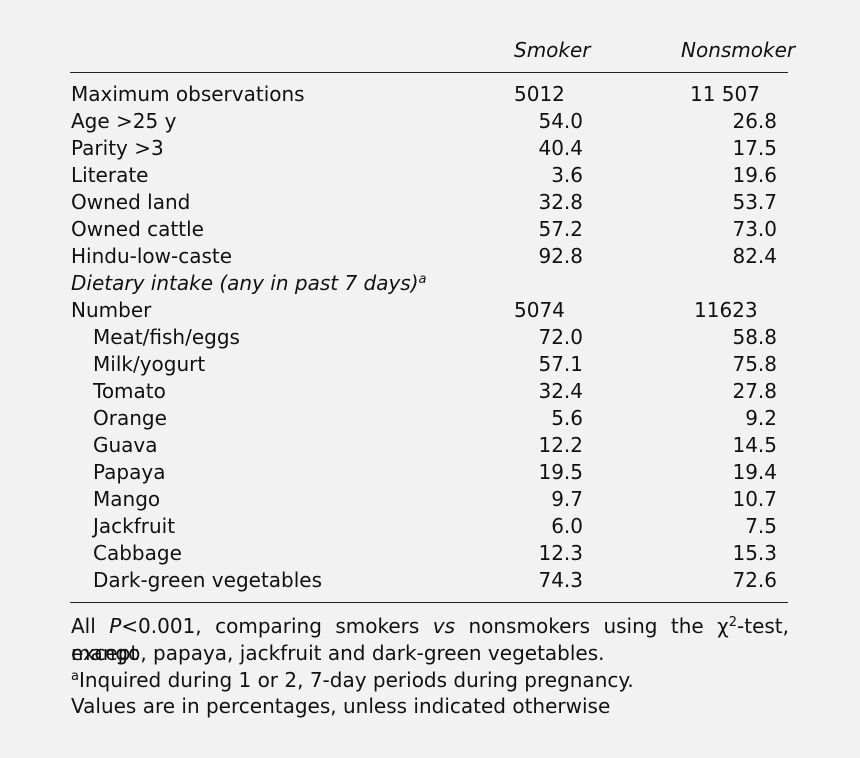  Describe the element at coordinates (754, 499) in the screenshot. I see `cell-nonsmoker: 10.7` at that location.